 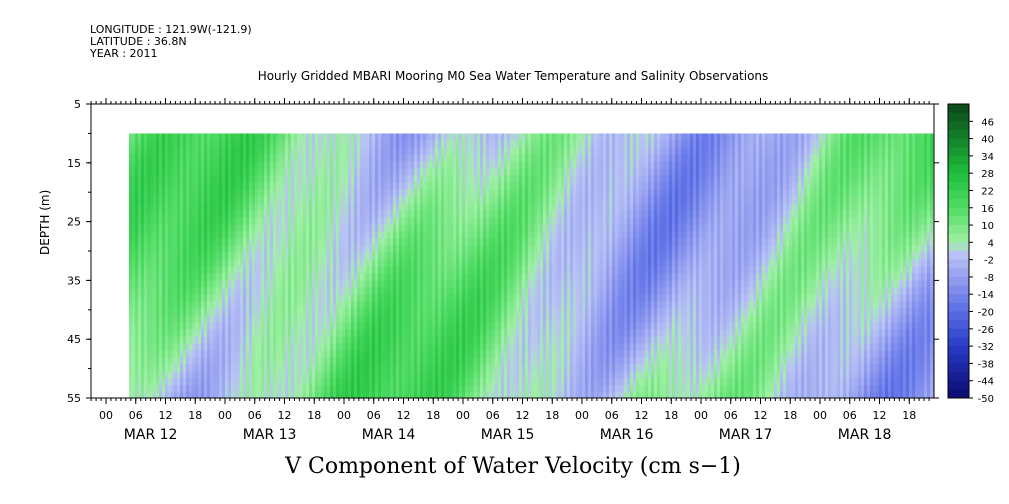 I want to click on year-label: YEAR : 2011, so click(x=124, y=53).